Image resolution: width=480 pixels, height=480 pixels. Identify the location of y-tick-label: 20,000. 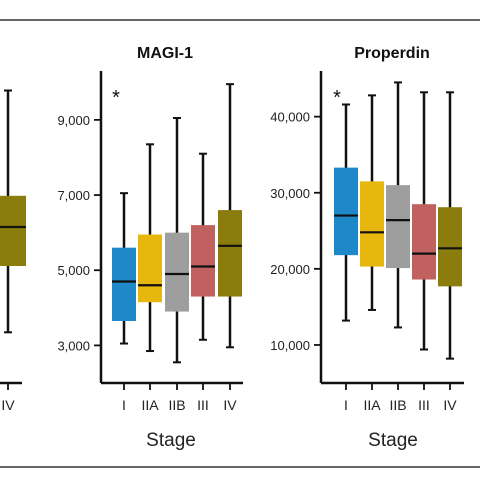
(290, 269).